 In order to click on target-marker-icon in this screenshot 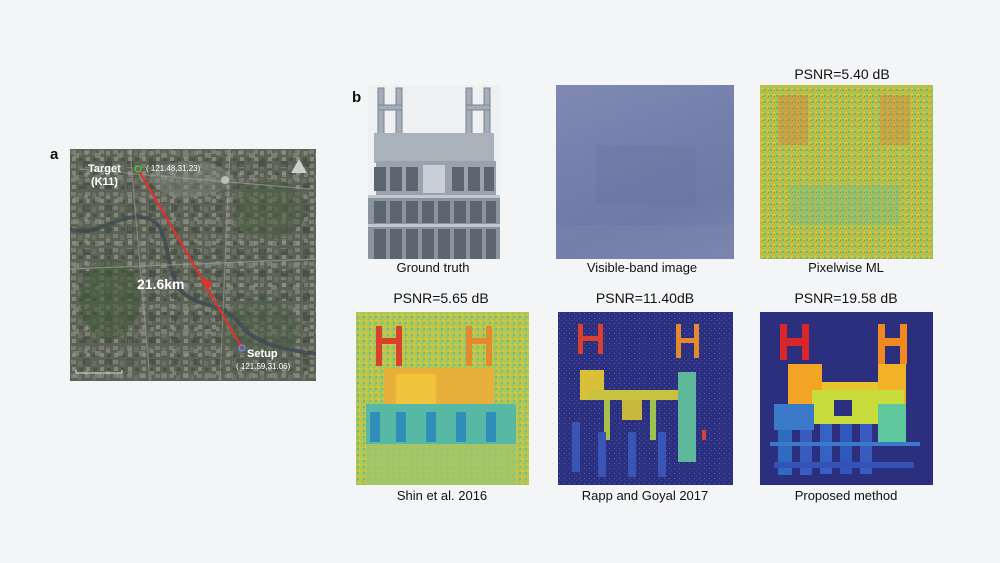, I will do `click(138, 169)`.